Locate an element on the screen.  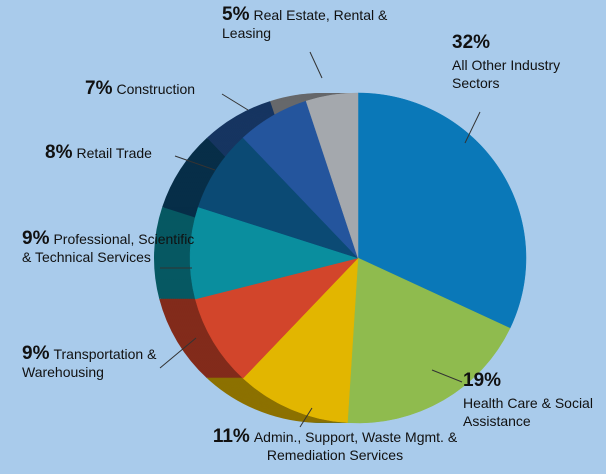
slice-label: 5% Real Estate, Rental & Leasing is located at coordinates (317, 23).